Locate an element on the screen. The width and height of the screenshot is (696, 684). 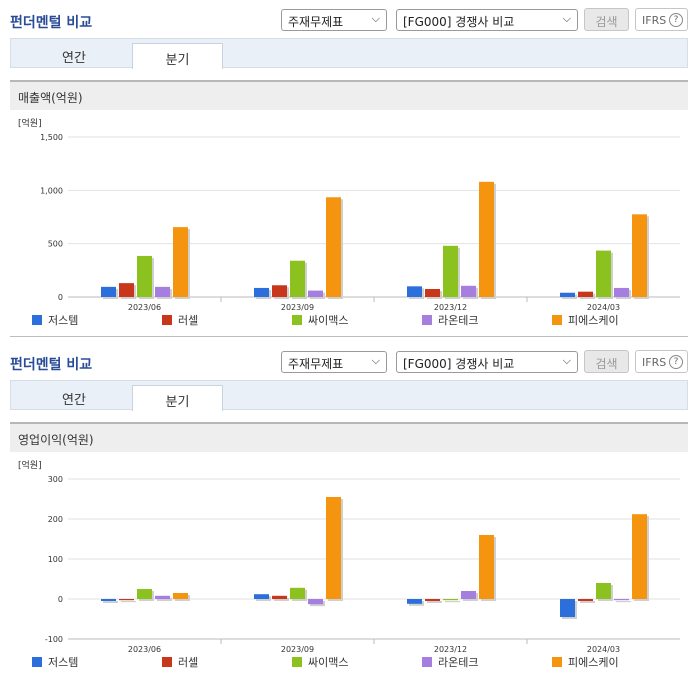
statement-type-value: 주재무제표 is located at coordinates (316, 22).